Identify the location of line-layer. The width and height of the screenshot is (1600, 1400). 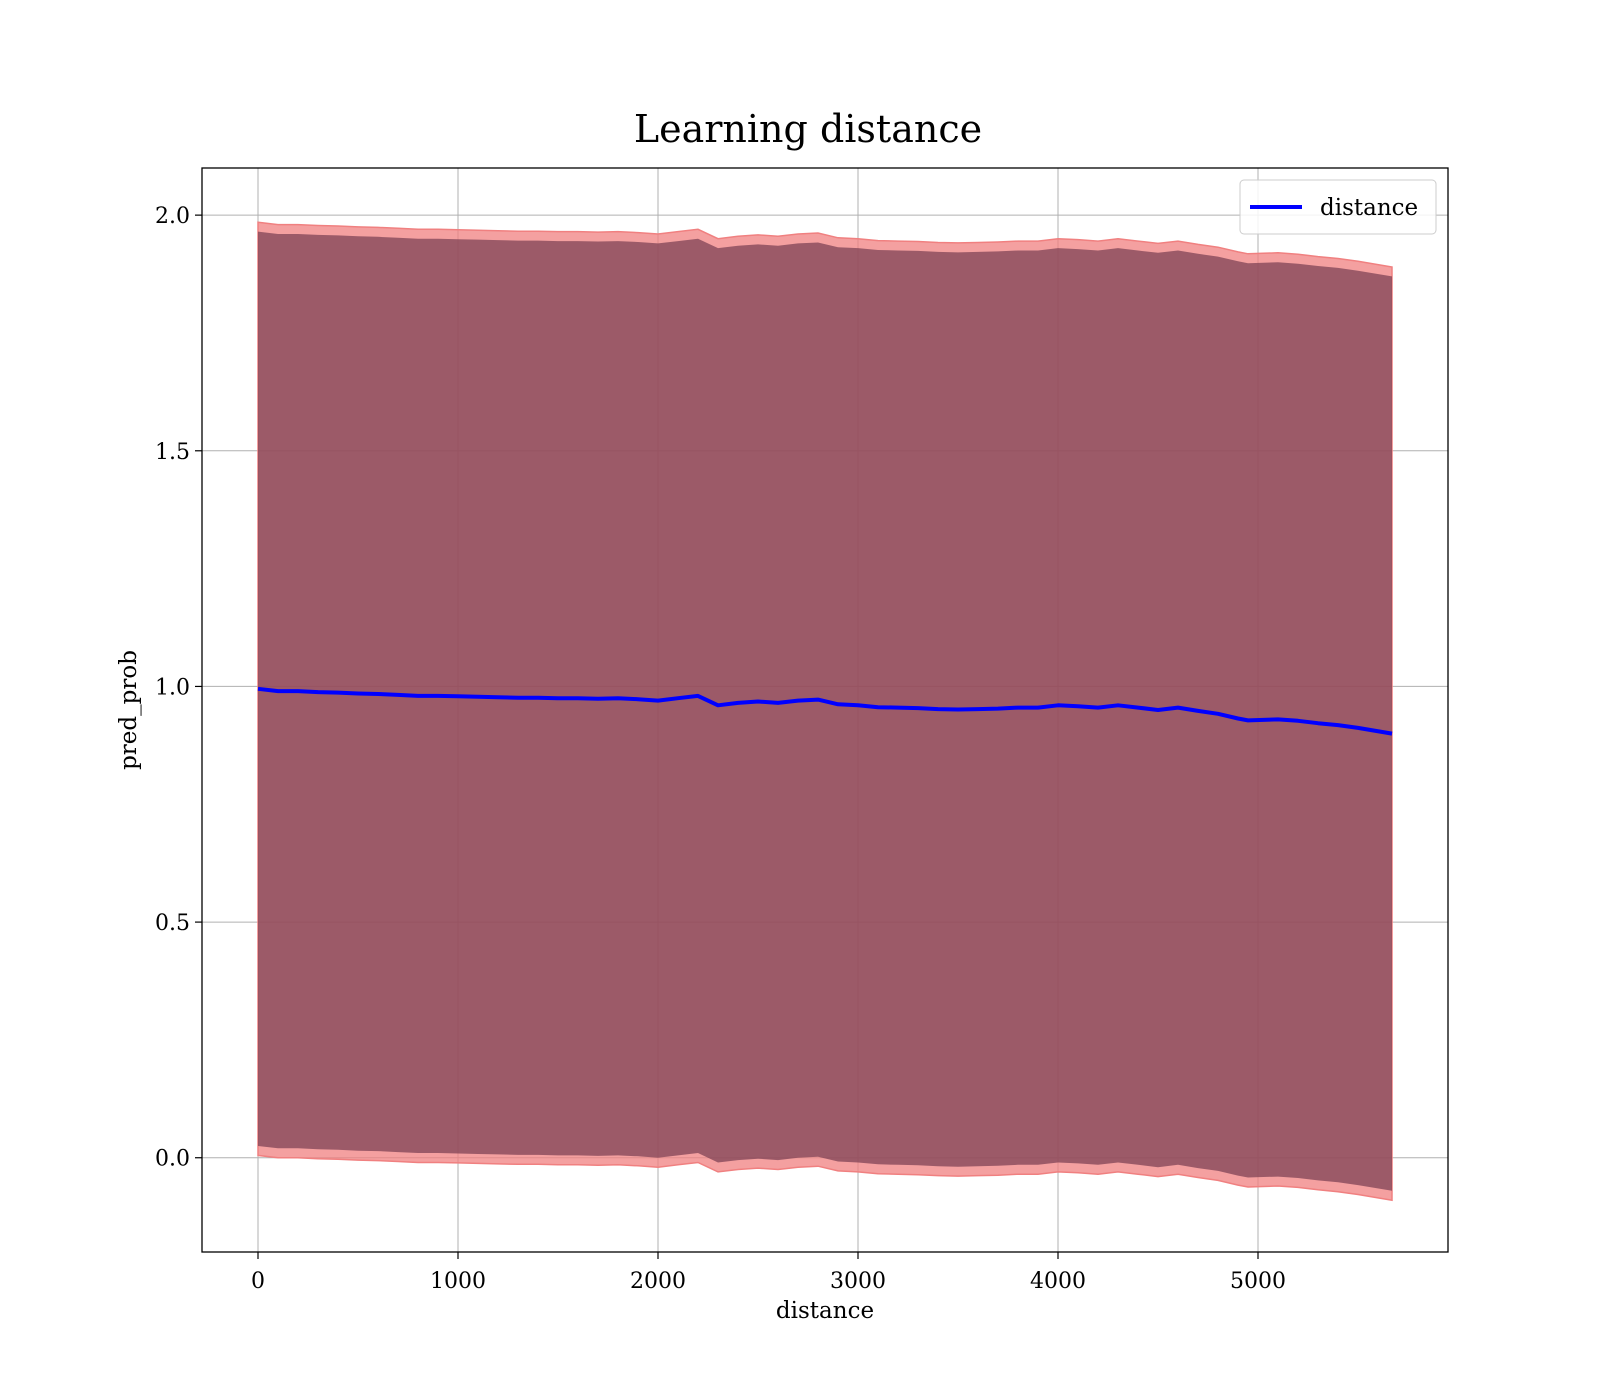
(825, 711).